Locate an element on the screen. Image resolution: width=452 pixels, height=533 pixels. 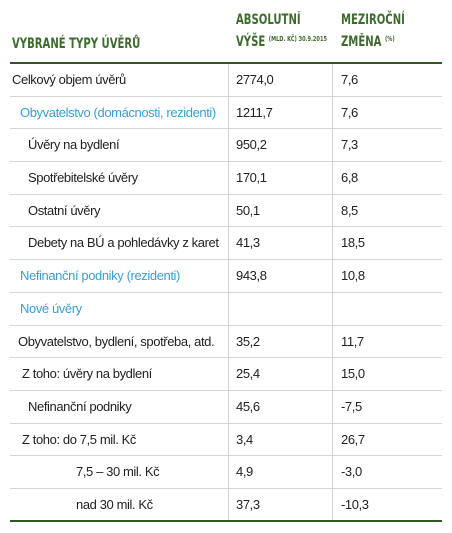
value-cell: 50,1 is located at coordinates (248, 210).